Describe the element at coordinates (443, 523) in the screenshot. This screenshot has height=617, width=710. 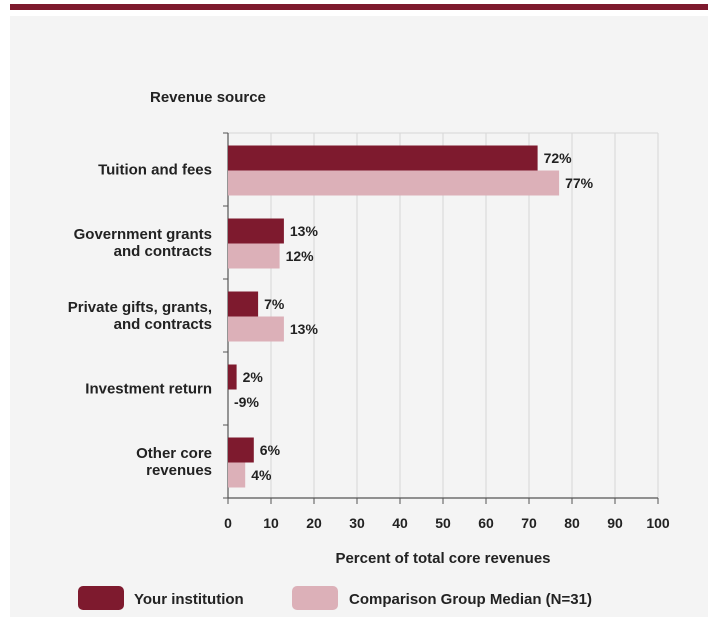
I see `x-tick-label: 50` at that location.